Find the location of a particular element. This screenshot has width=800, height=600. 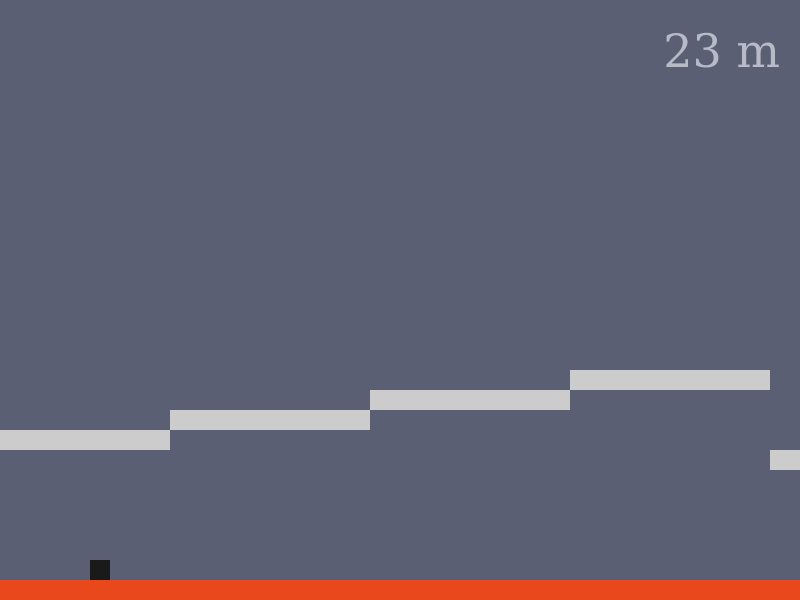

ground-floor is located at coordinates (400, 590).